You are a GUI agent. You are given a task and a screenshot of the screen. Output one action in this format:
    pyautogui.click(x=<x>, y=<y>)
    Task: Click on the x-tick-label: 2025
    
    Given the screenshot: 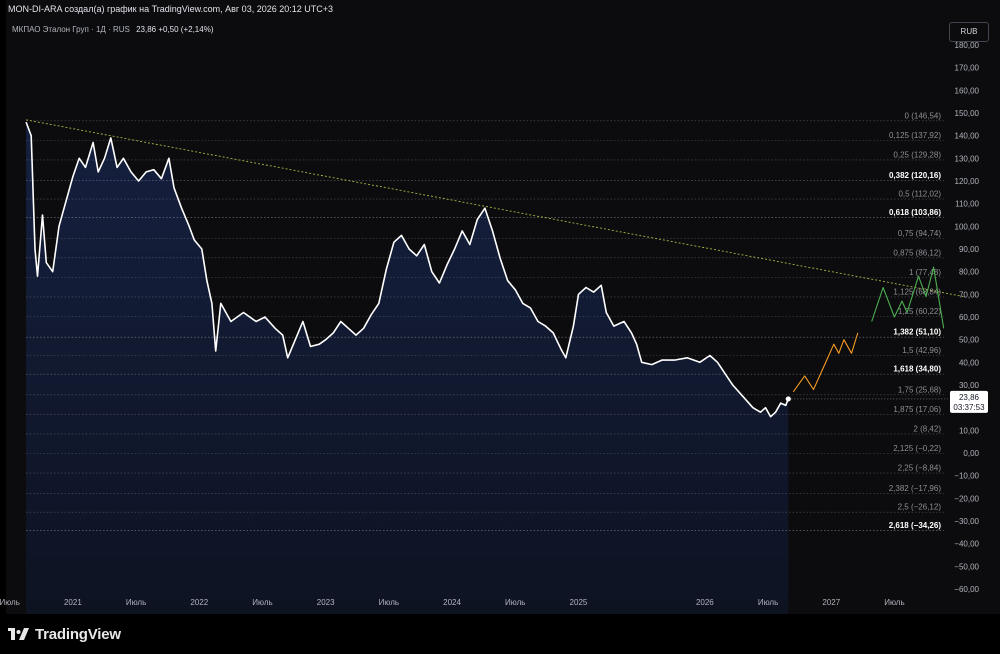 What is the action you would take?
    pyautogui.click(x=579, y=602)
    